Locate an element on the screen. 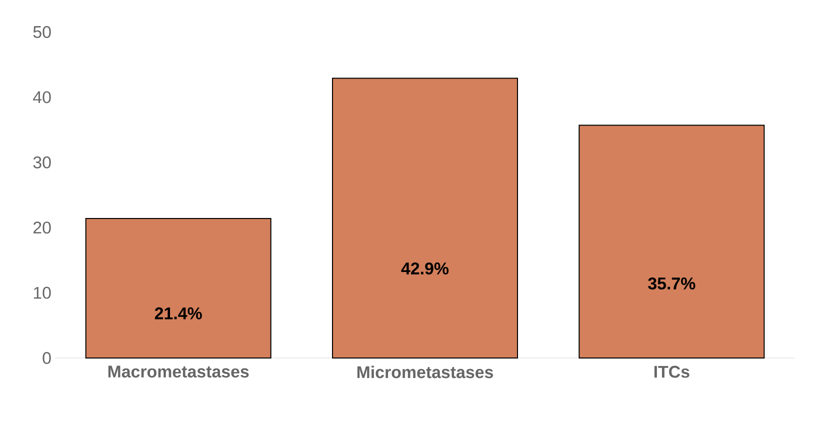 This screenshot has width=821, height=424. y-tick-label: 20 is located at coordinates (42, 228).